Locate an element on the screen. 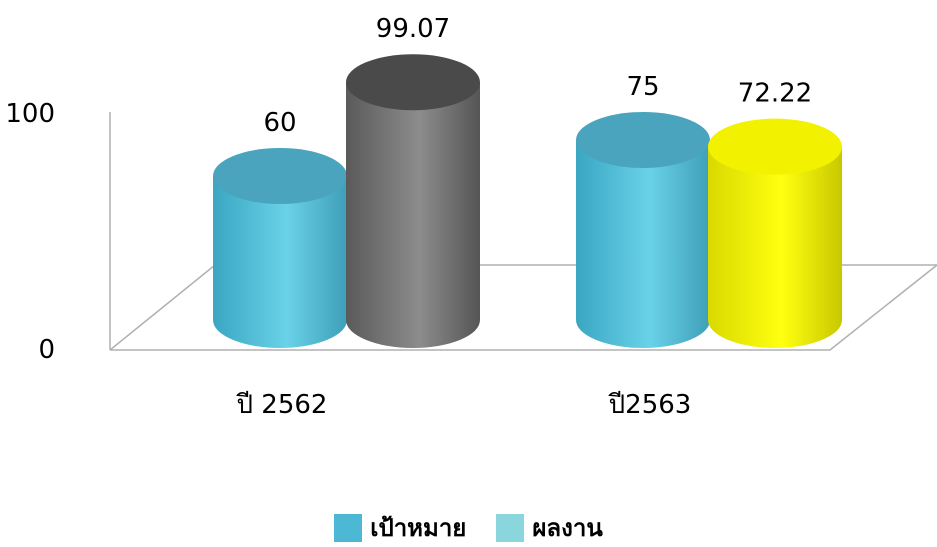 The image size is (937, 547). legend-label: ผลงาน is located at coordinates (567, 528).